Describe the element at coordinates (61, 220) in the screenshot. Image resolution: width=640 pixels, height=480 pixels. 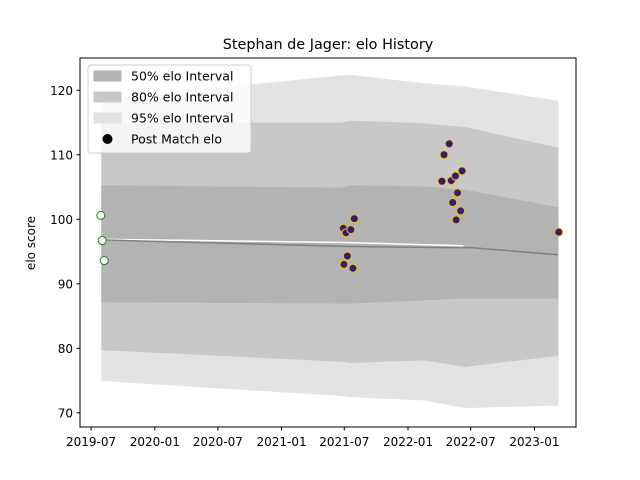
I see `y-tick-label: 100` at that location.